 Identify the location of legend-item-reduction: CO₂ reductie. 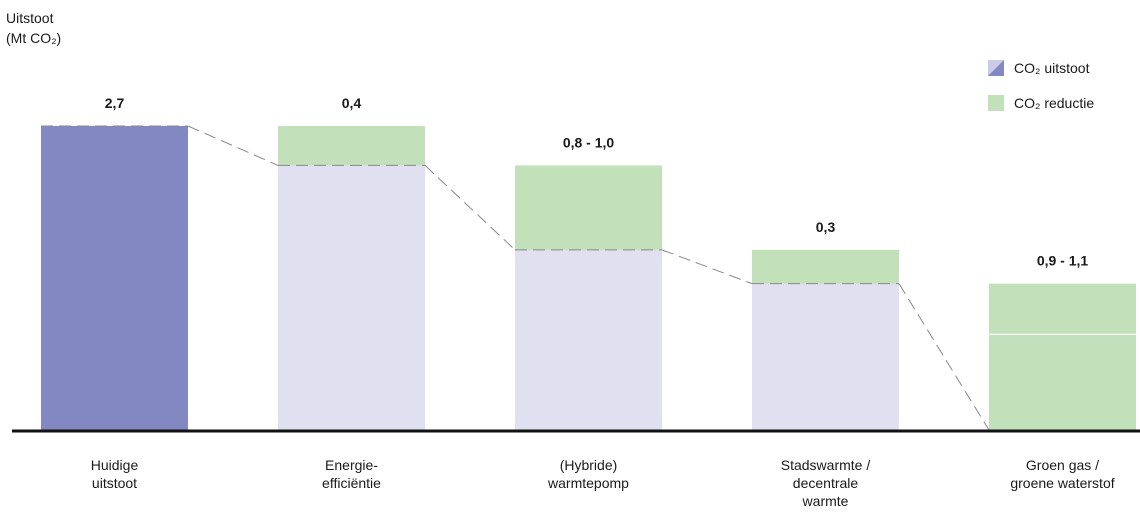
(1041, 103).